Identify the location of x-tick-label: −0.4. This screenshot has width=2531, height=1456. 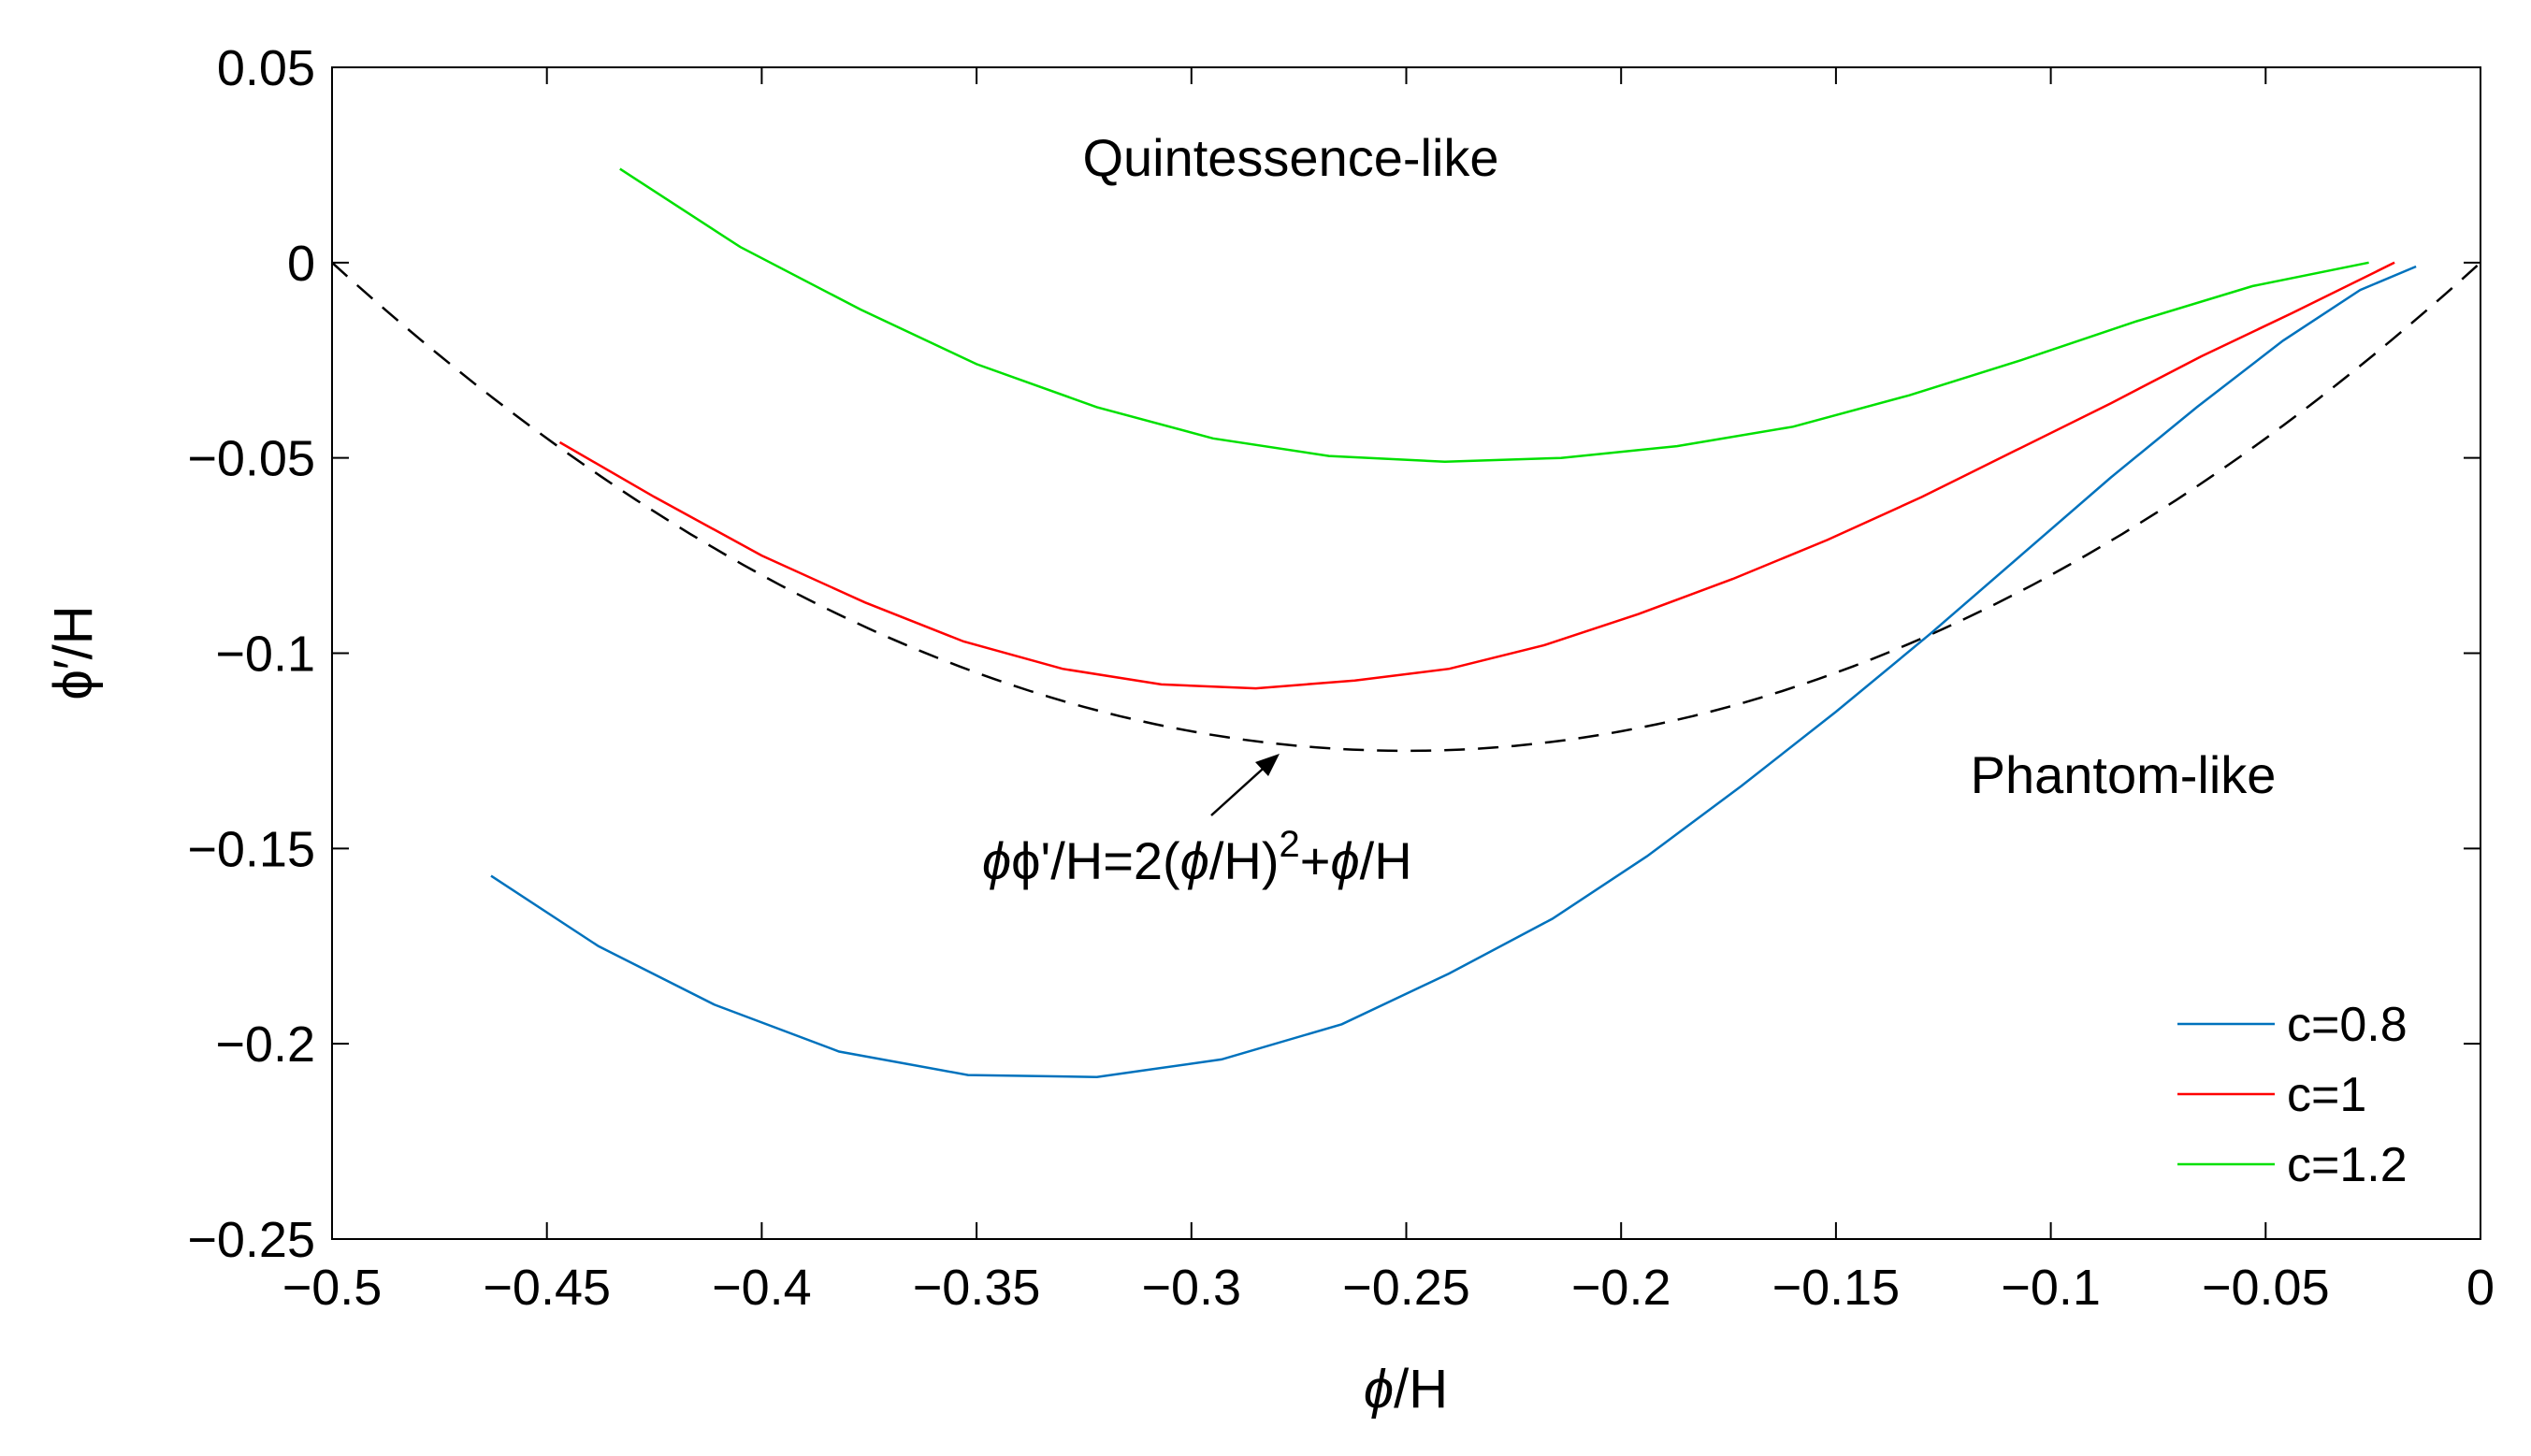
(762, 1288).